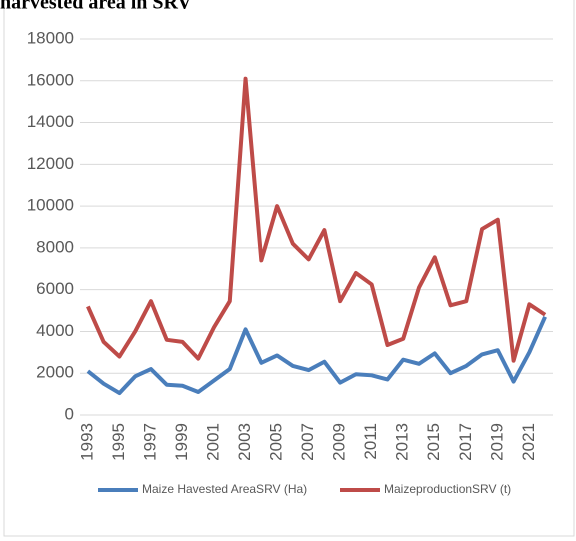 This screenshot has height=541, width=576. Describe the element at coordinates (276, 442) in the screenshot. I see `x-tick-label: 2005` at that location.